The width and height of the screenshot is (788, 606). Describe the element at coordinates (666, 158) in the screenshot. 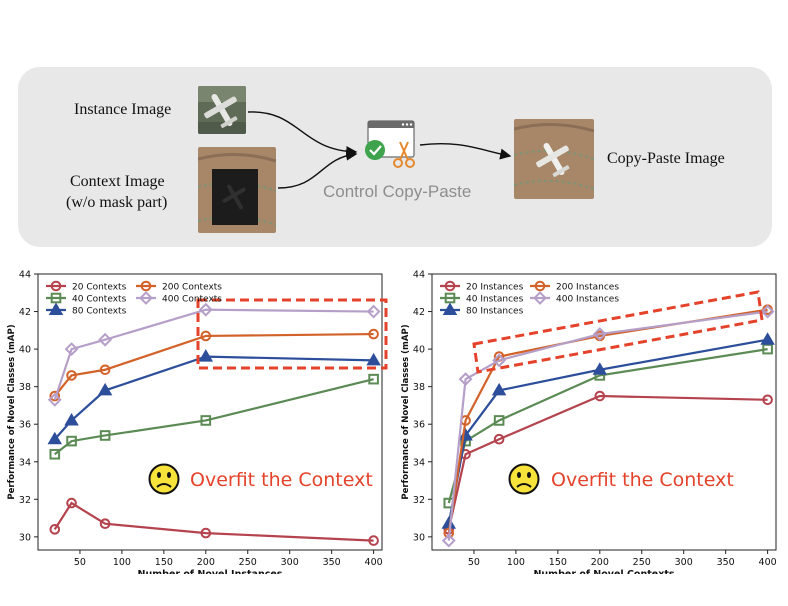

I see `copy-paste-image-label: Copy-Paste Image` at that location.